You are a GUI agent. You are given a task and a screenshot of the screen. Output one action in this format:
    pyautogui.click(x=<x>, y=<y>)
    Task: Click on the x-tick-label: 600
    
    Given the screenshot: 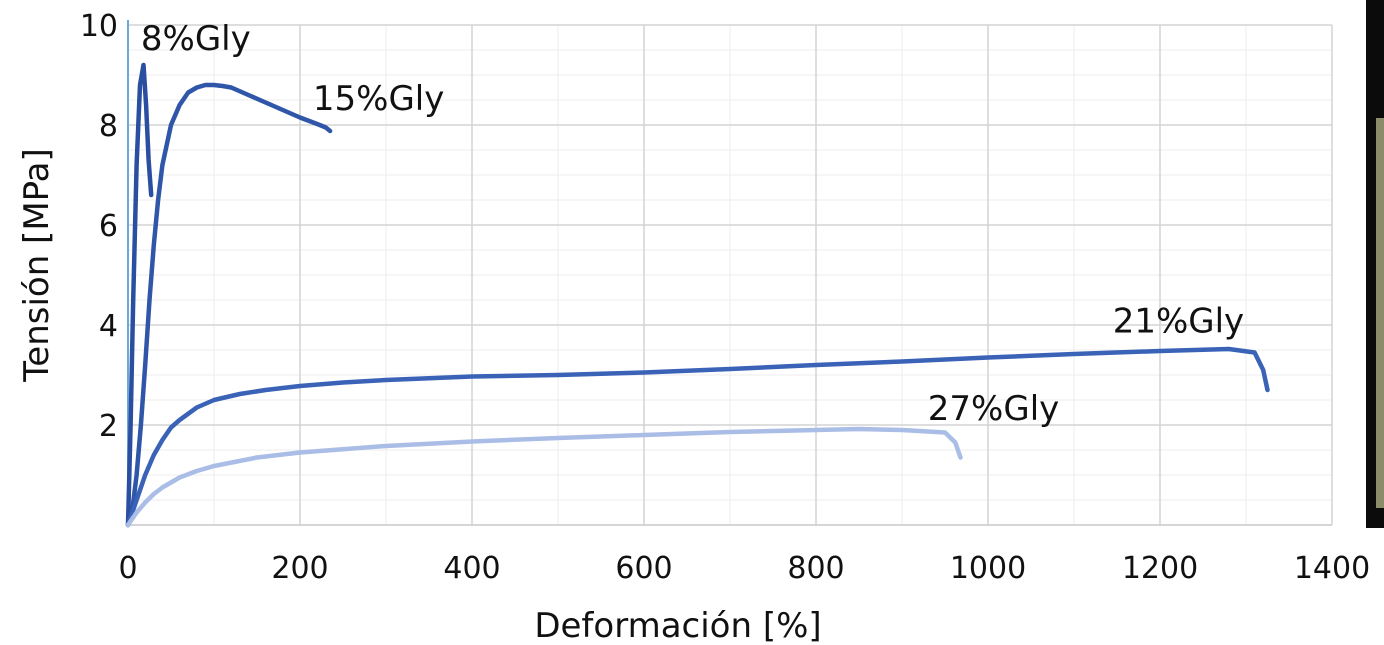 What is the action you would take?
    pyautogui.click(x=643, y=568)
    